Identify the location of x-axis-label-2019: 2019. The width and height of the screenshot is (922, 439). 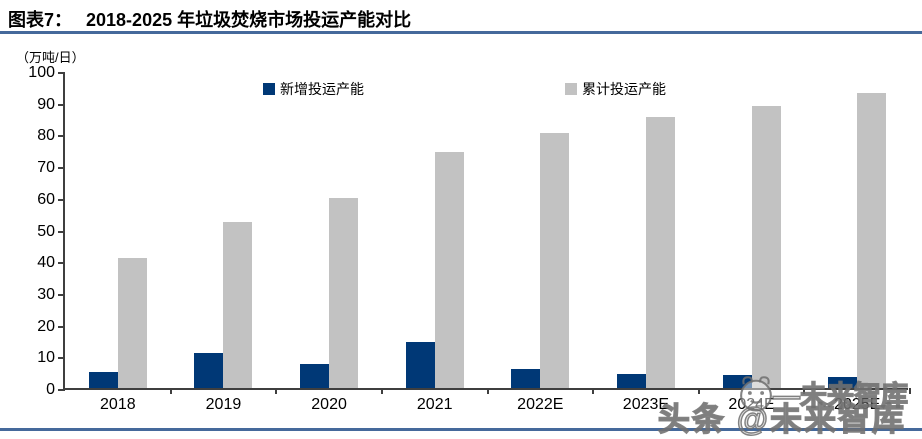
(223, 404).